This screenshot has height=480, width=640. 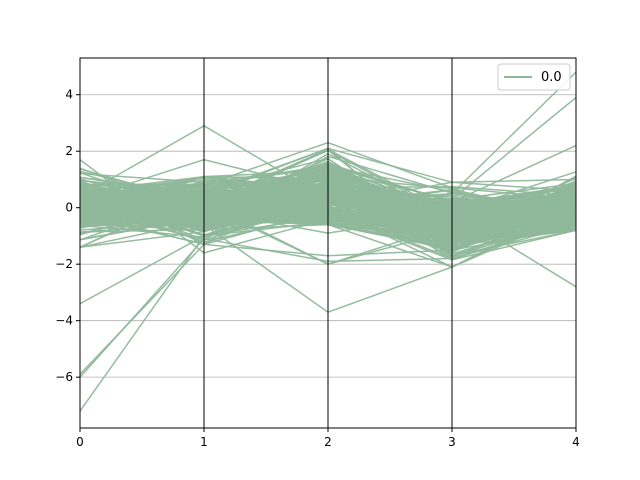 I want to click on legend-box, so click(x=534, y=77).